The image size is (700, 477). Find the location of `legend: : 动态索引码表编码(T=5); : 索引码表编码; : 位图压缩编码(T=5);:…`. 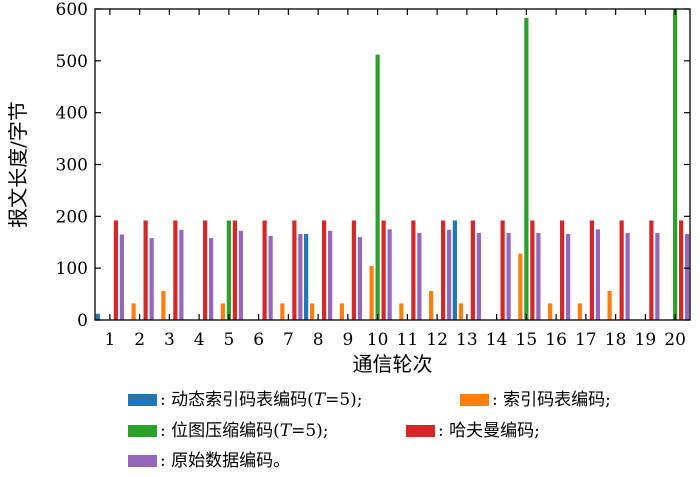

legend: : 动态索引码表编码(T=5); : 索引码表编码; : 位图压缩编码(T=5);:… is located at coordinates (369, 430).